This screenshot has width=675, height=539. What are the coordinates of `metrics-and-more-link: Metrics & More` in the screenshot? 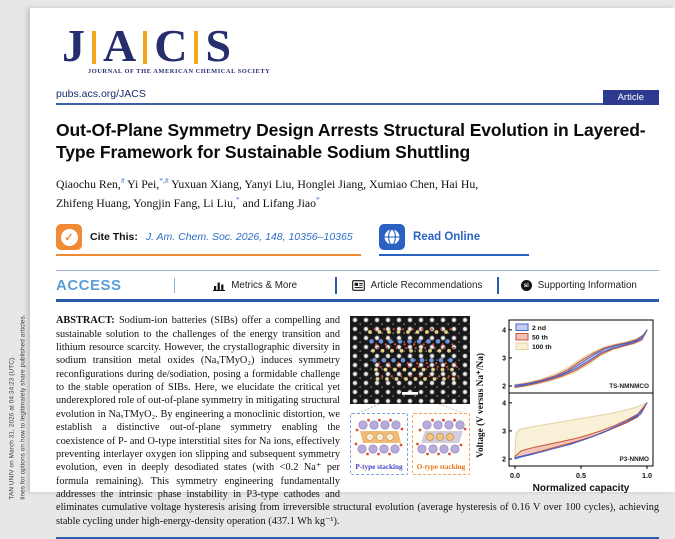 It's located at (255, 286).